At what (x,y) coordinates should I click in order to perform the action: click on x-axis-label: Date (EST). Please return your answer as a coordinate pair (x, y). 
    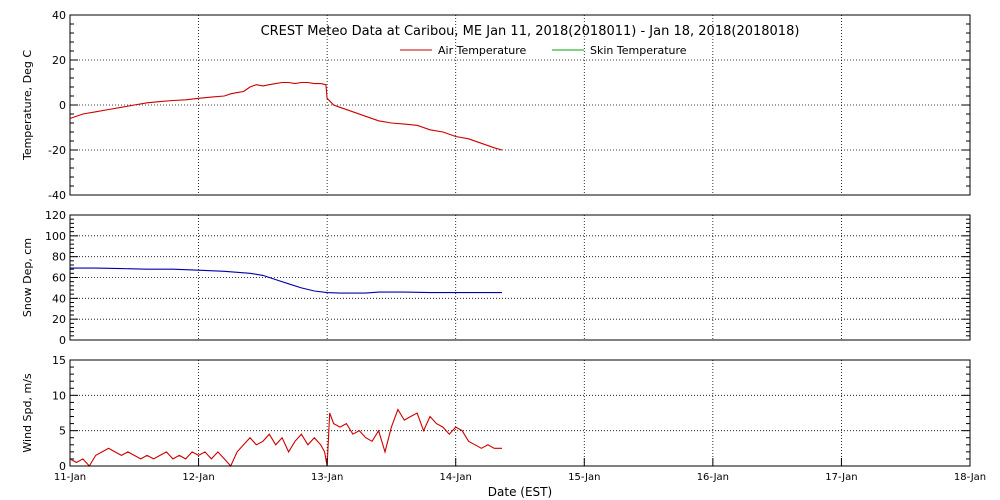
    Looking at the image, I should click on (520, 492).